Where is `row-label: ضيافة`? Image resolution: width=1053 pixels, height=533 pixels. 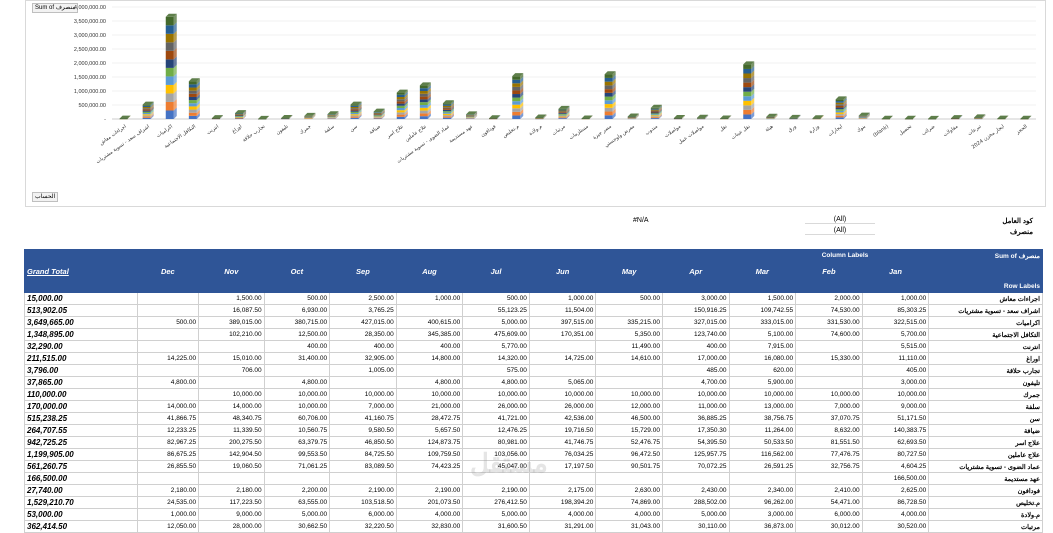
row-label: ضيافة is located at coordinates (986, 431).